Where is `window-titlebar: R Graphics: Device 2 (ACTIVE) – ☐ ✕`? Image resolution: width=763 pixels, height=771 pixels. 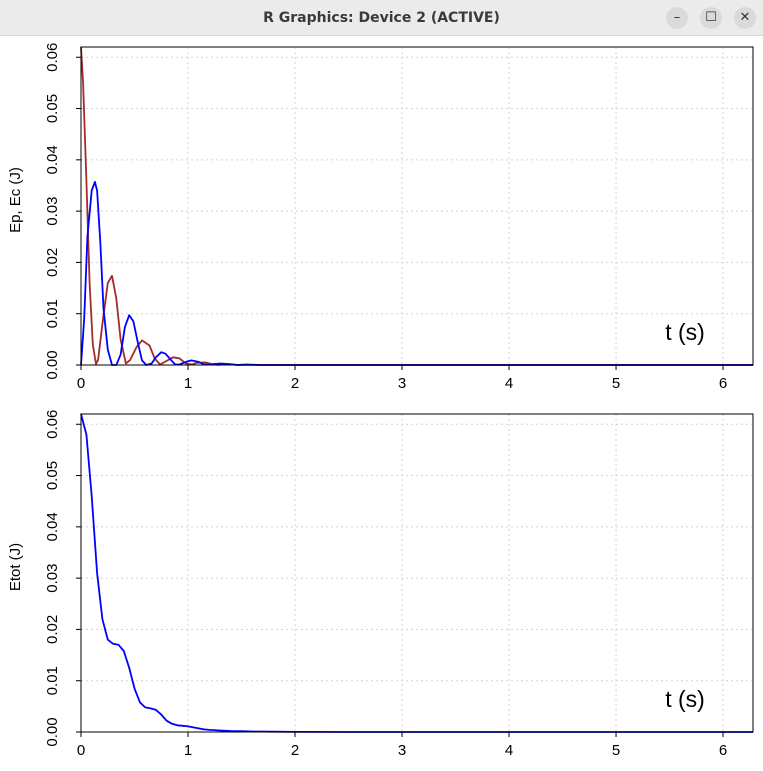
window-titlebar: R Graphics: Device 2 (ACTIVE) – ☐ ✕ is located at coordinates (381, 18).